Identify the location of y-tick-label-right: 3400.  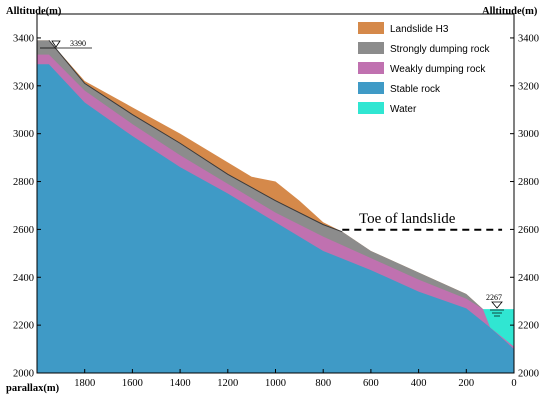
(528, 38).